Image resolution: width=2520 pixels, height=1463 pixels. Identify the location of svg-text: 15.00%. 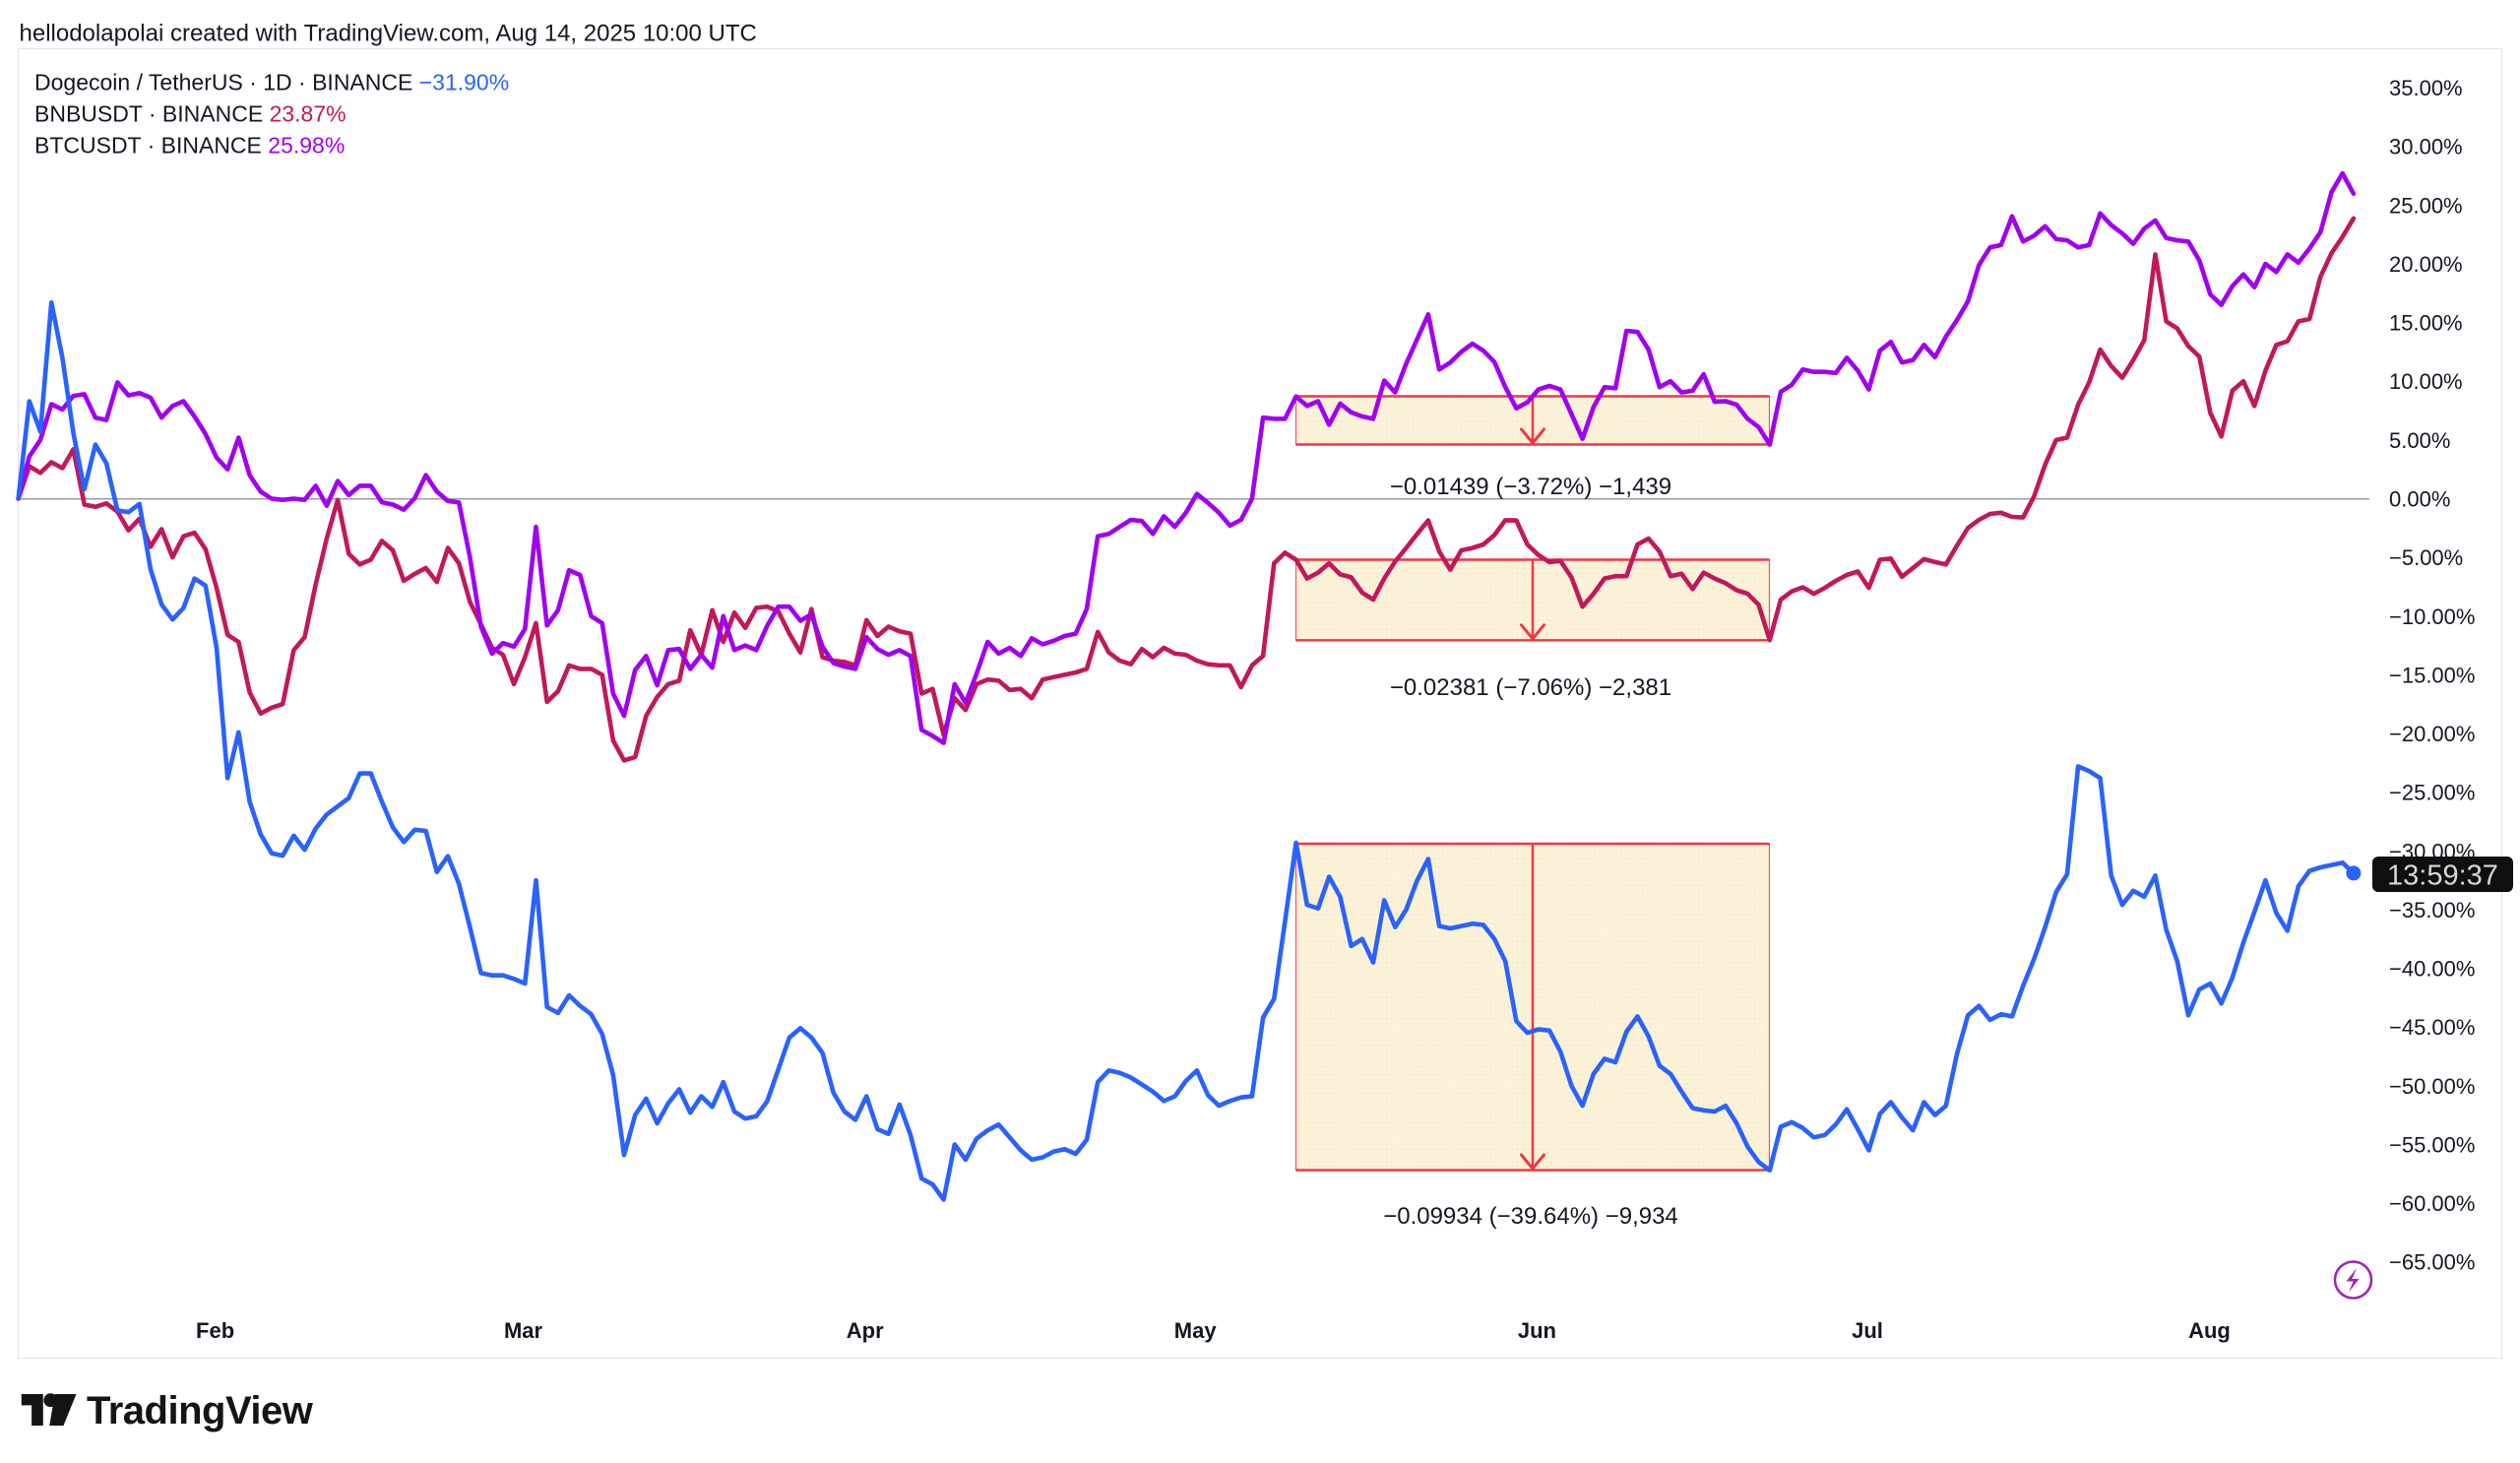
(2426, 323).